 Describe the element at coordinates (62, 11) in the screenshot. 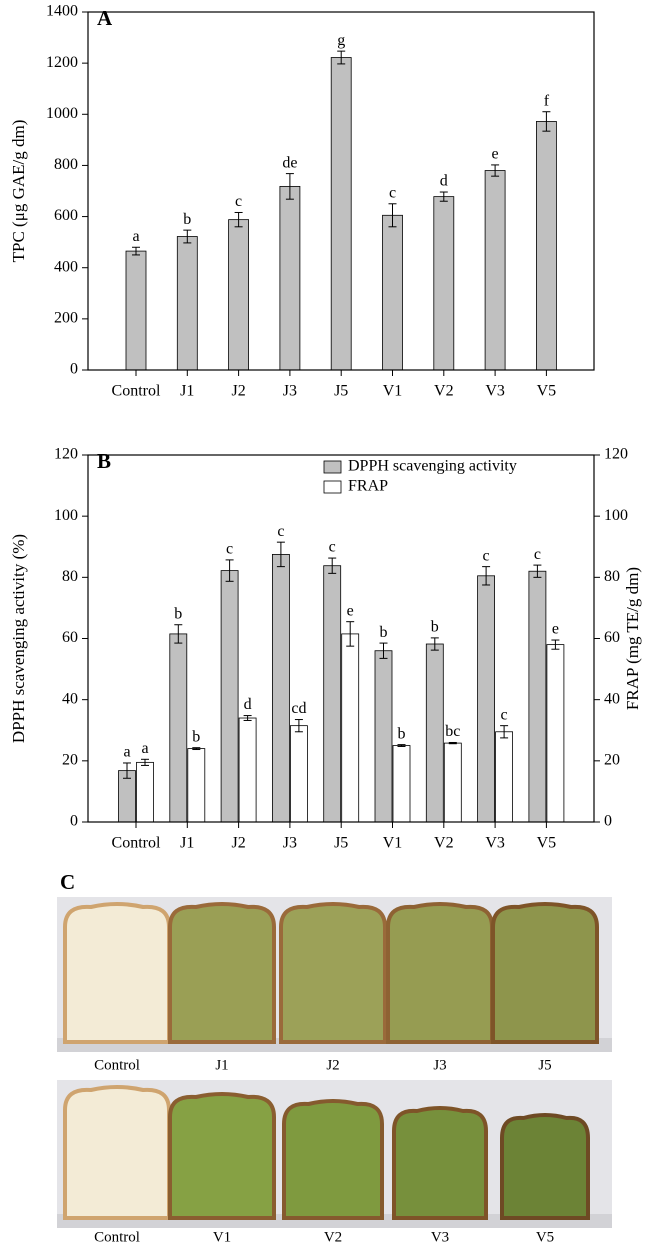

I see `y-tick-label: 1400` at that location.